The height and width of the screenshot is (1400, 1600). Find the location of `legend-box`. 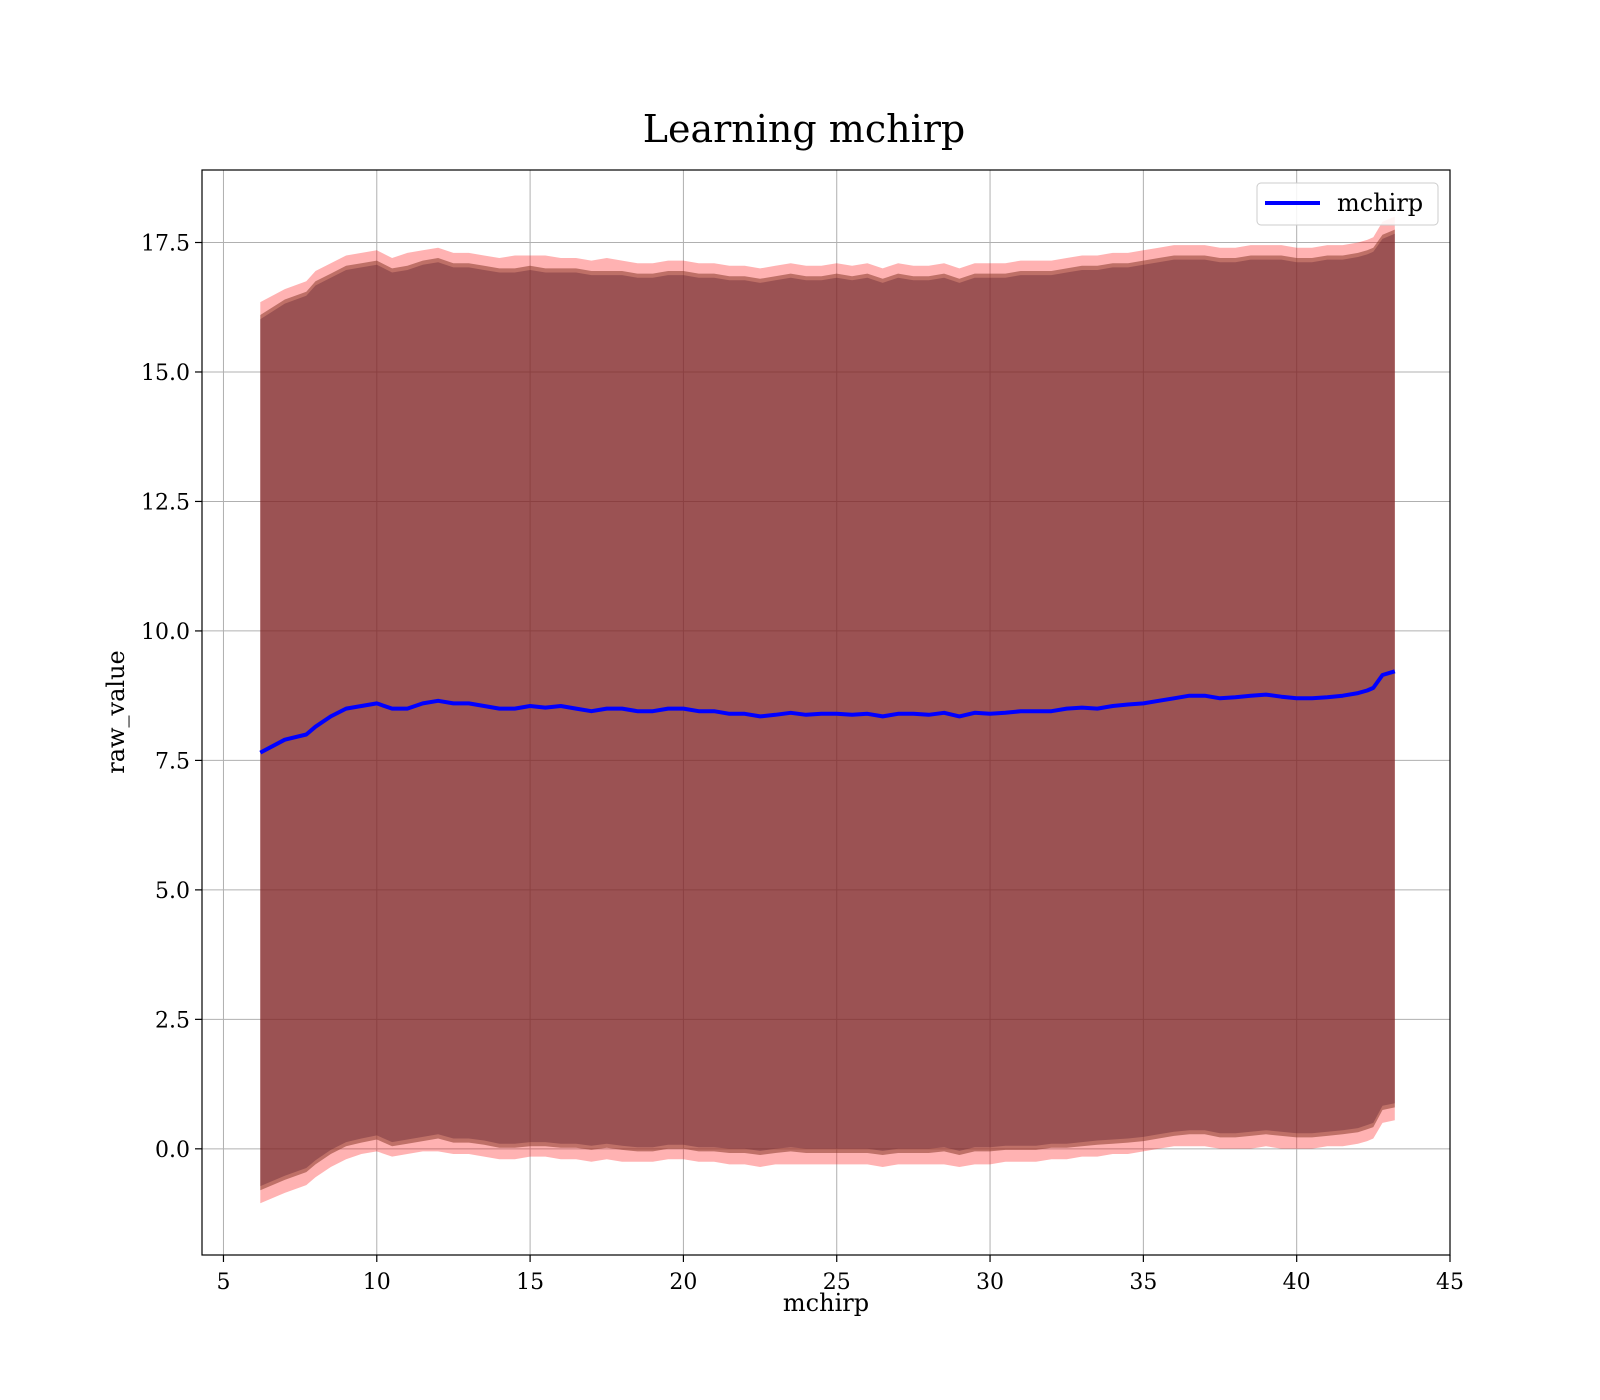

legend-box is located at coordinates (1347, 204).